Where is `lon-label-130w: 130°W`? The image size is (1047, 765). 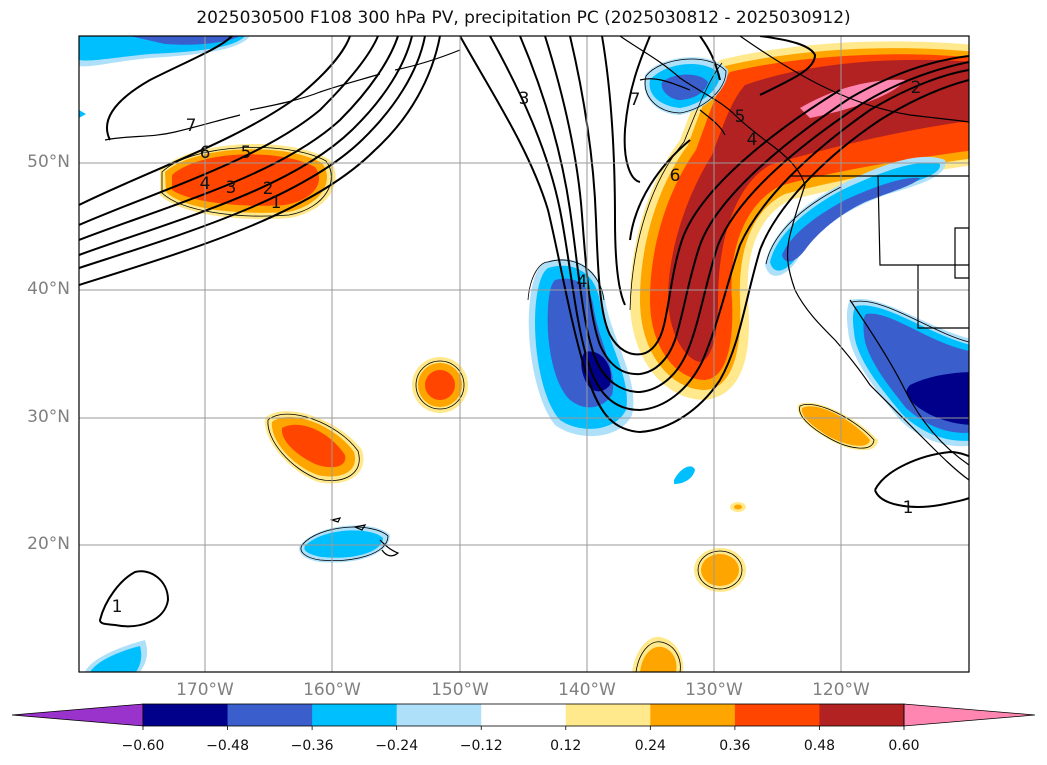 lon-label-130w: 130°W is located at coordinates (714, 690).